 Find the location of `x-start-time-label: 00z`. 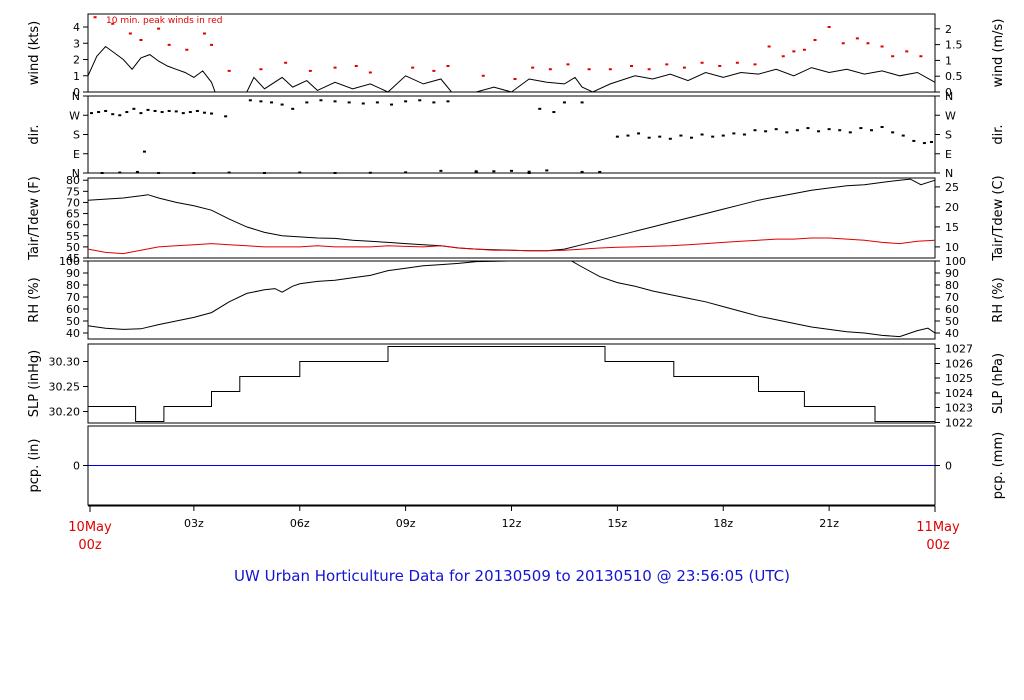

x-start-time-label: 00z is located at coordinates (90, 545).